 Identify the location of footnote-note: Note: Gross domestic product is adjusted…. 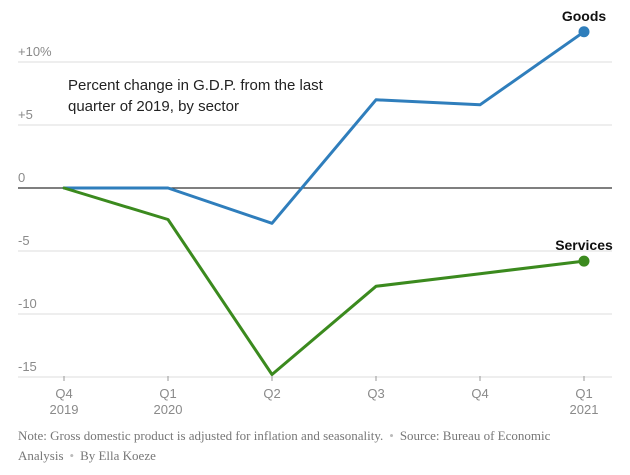
(201, 435).